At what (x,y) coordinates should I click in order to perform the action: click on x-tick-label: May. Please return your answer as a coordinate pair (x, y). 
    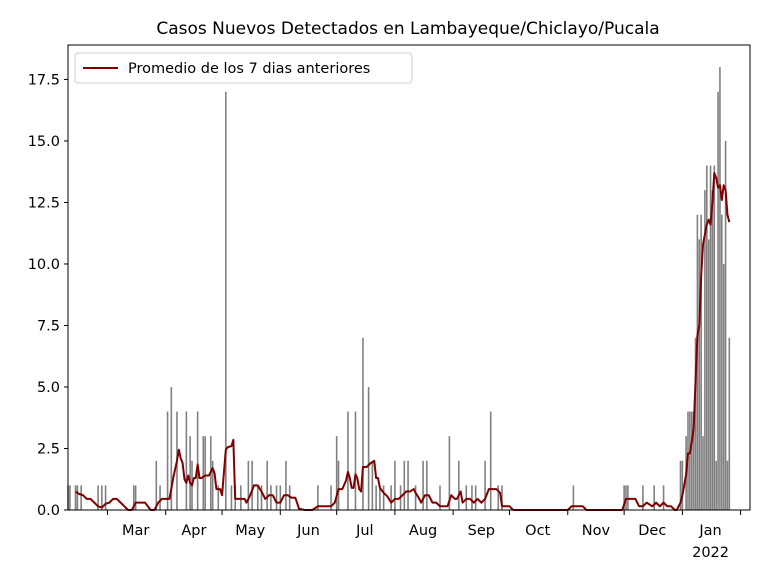
    Looking at the image, I should click on (250, 531).